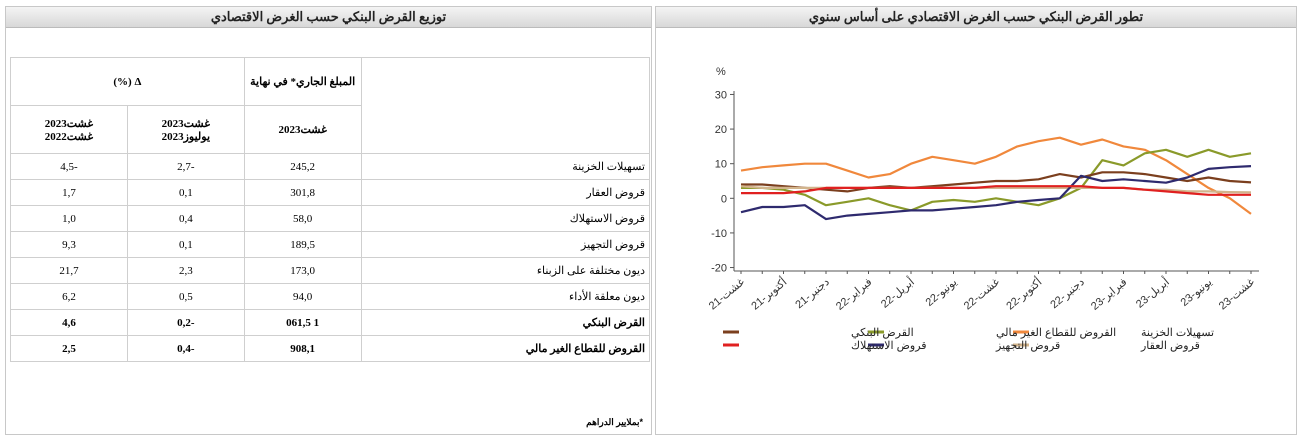 This screenshot has width=1302, height=435. Describe the element at coordinates (185, 348) in the screenshot. I see `cell: -0,4` at that location.